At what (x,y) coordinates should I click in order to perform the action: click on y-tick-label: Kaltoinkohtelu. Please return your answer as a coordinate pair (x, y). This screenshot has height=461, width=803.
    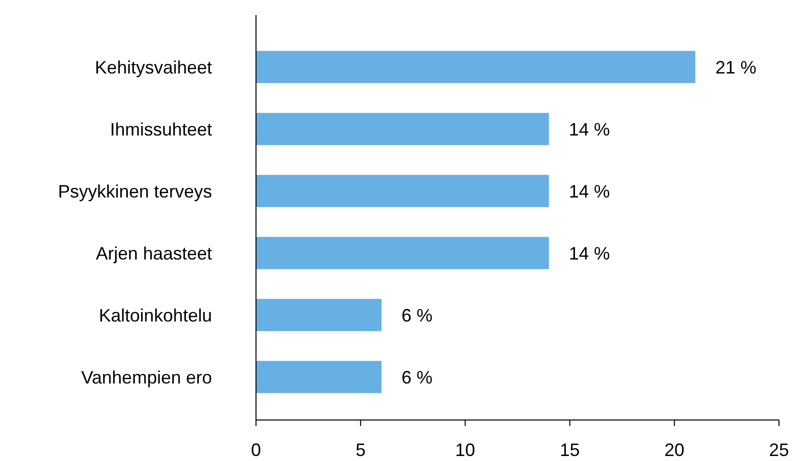
    Looking at the image, I should click on (155, 315).